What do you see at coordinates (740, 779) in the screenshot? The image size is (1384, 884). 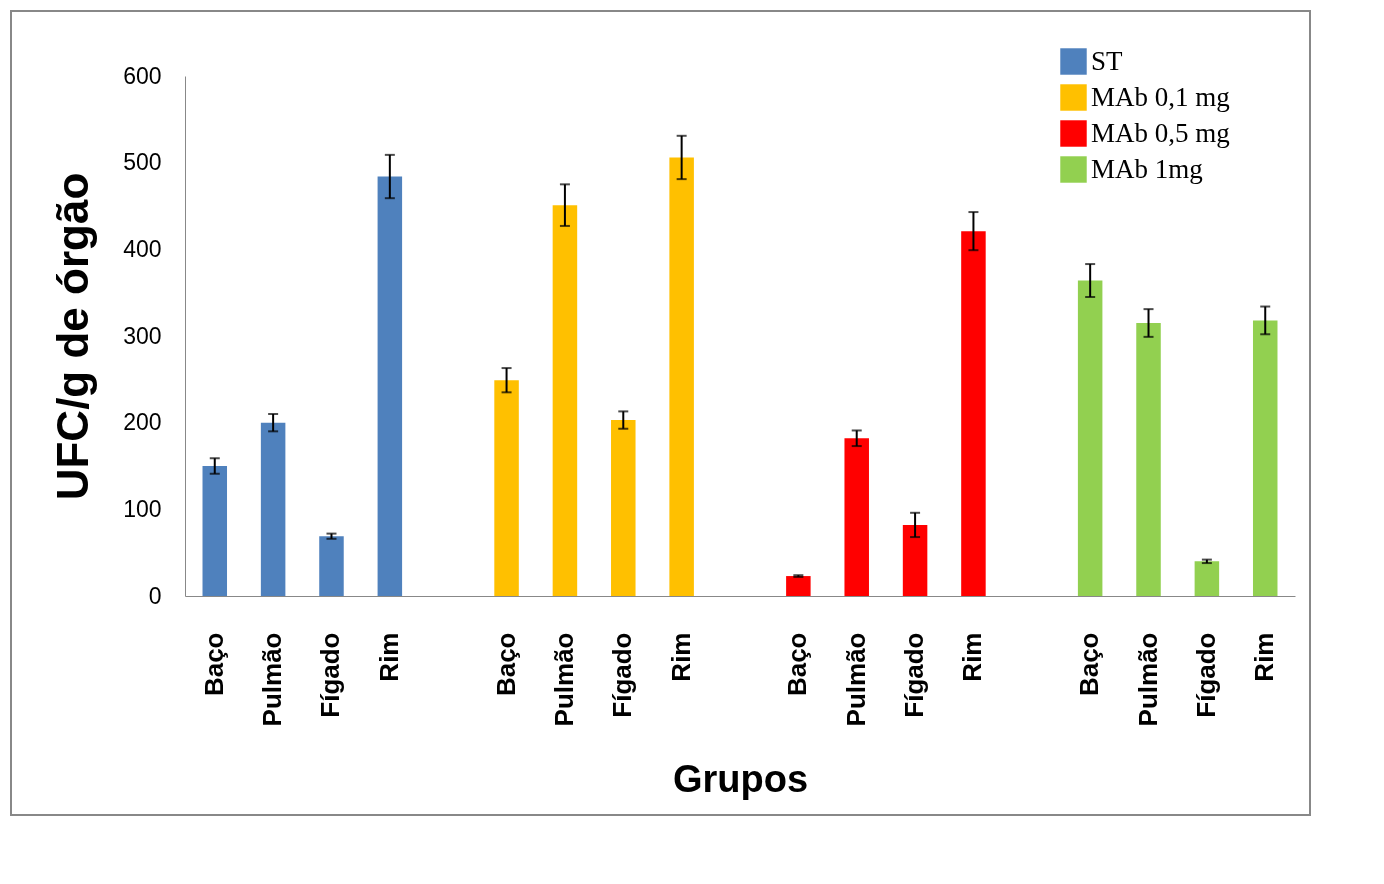 I see `x-axis-title: Grupos` at bounding box center [740, 779].